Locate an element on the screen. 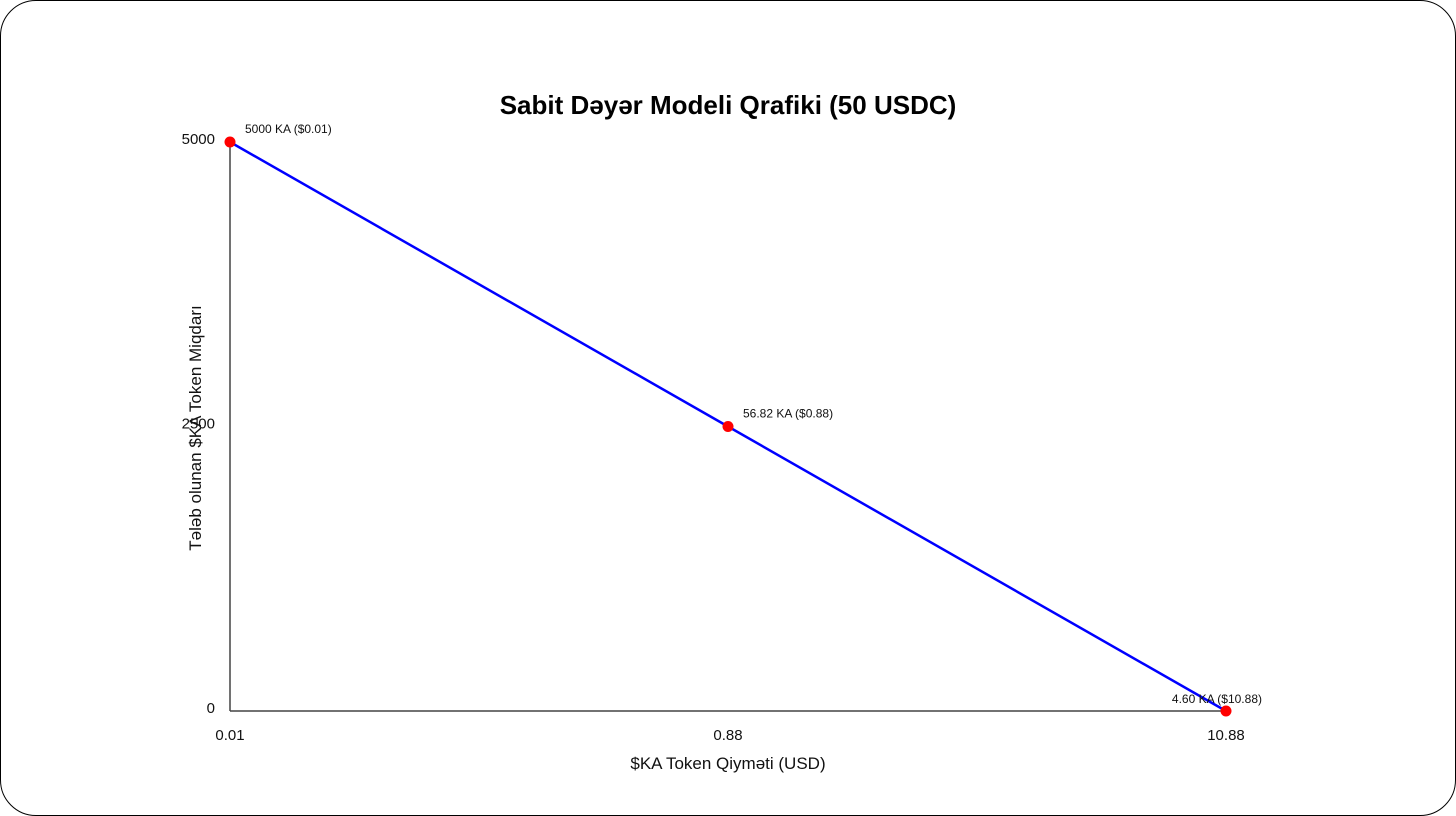 This screenshot has width=1456, height=816. data-label: 5000 KA ($0.01) is located at coordinates (288, 129).